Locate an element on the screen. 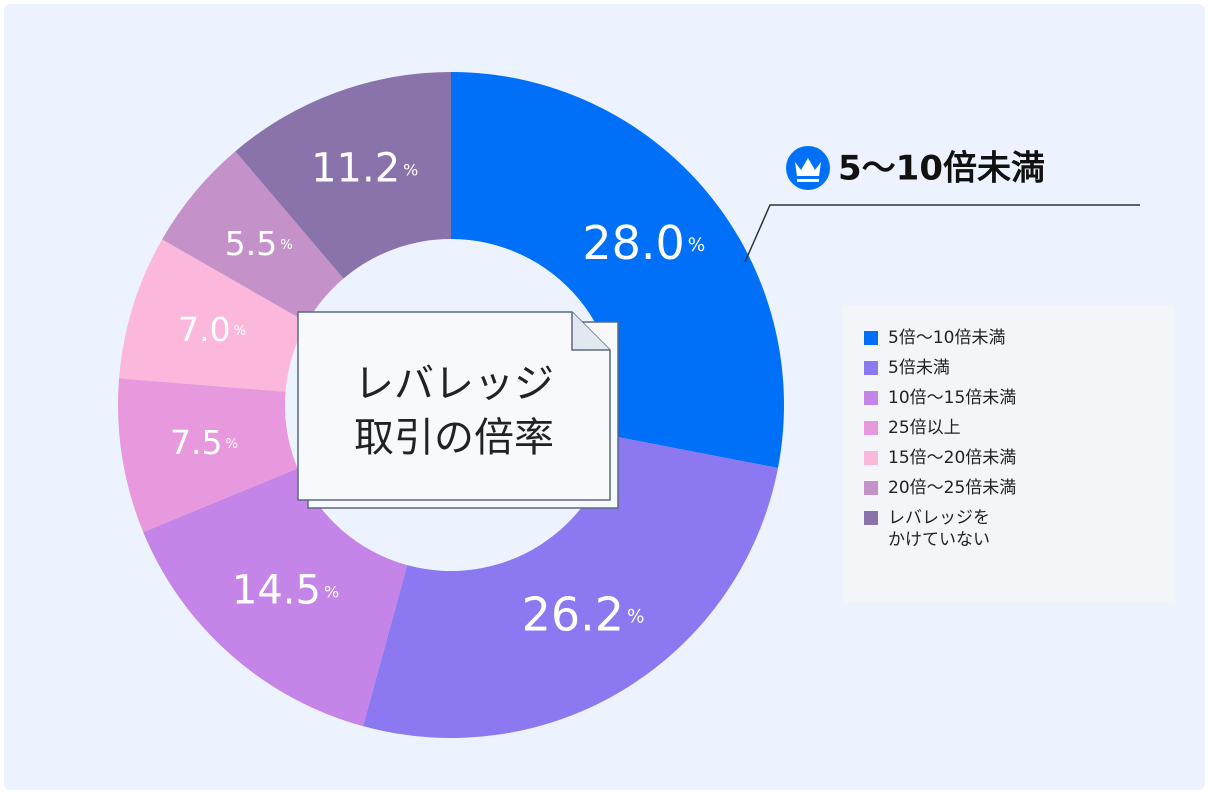  value-label: 7.0% is located at coordinates (212, 329).